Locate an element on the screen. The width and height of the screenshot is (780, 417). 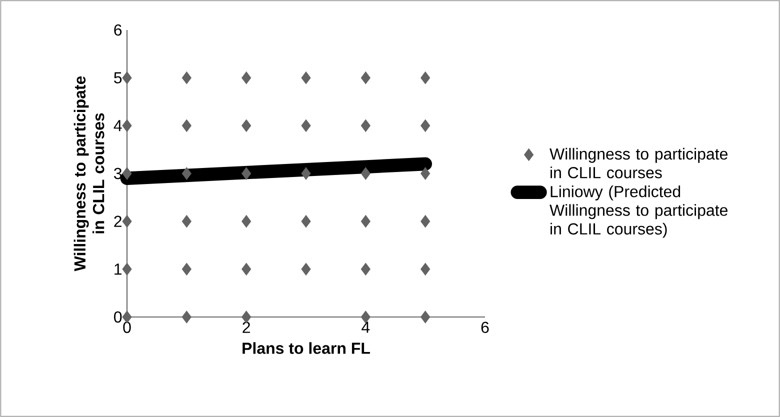
y-tick-label: 6 is located at coordinates (118, 30).